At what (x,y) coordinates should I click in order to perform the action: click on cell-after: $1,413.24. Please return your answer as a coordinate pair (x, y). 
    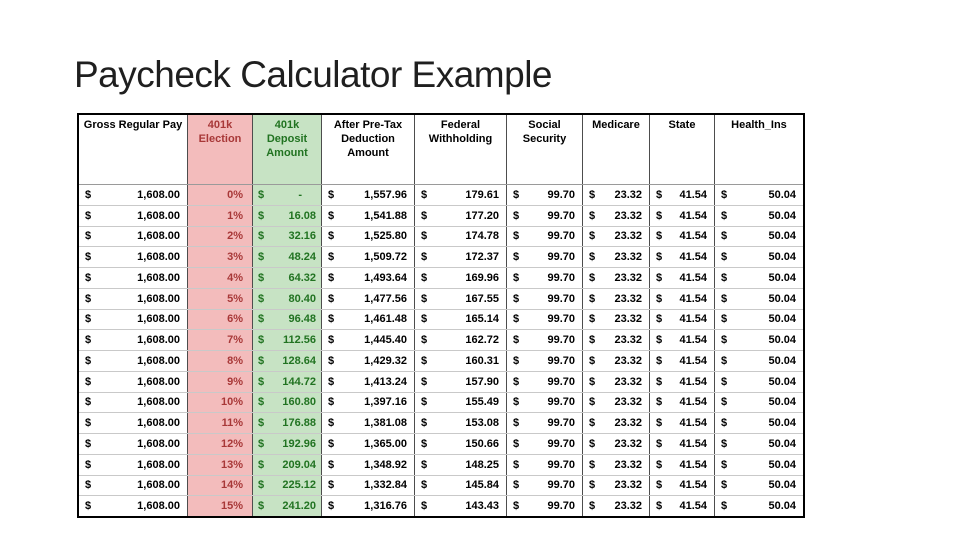
    Looking at the image, I should click on (368, 381).